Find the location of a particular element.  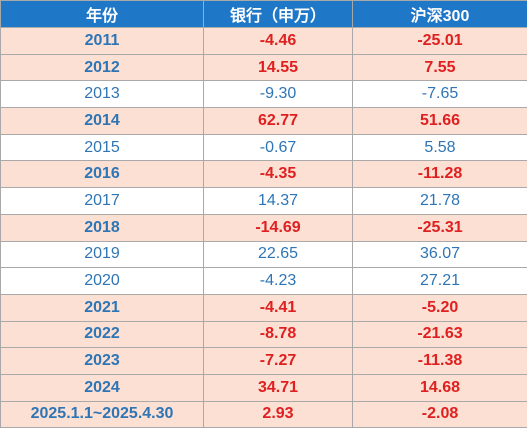

hs300-return-cell: -2.08 is located at coordinates (439, 414).